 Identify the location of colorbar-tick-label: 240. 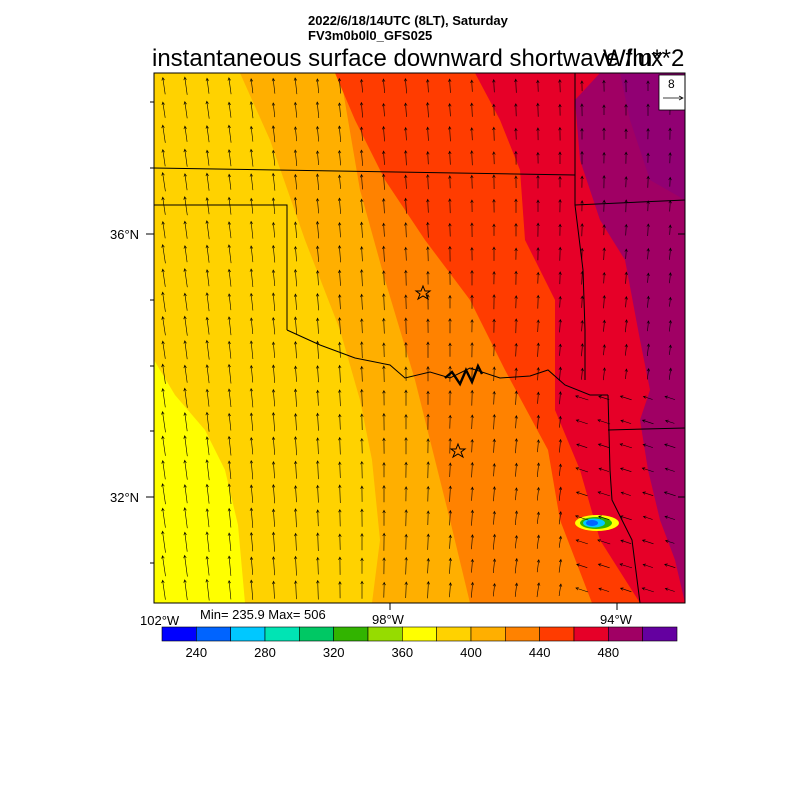
(196, 652).